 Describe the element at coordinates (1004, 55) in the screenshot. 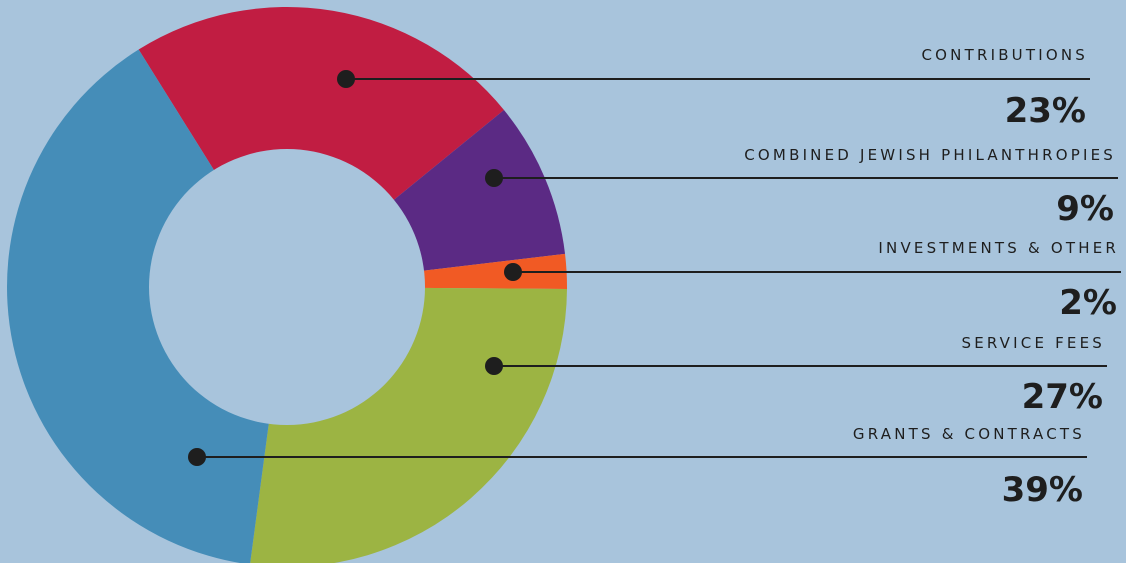

I see `category-label-contributions: CONTRIBUTIONS` at that location.